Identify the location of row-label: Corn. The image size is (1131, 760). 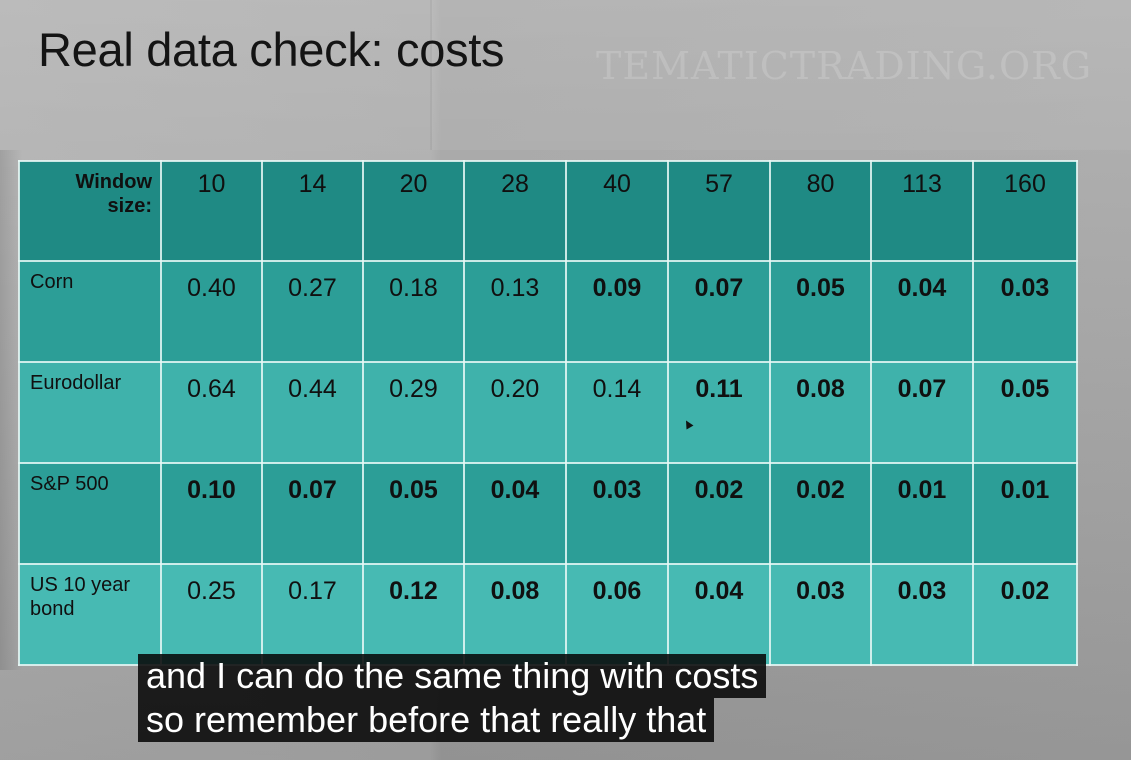
(90, 311).